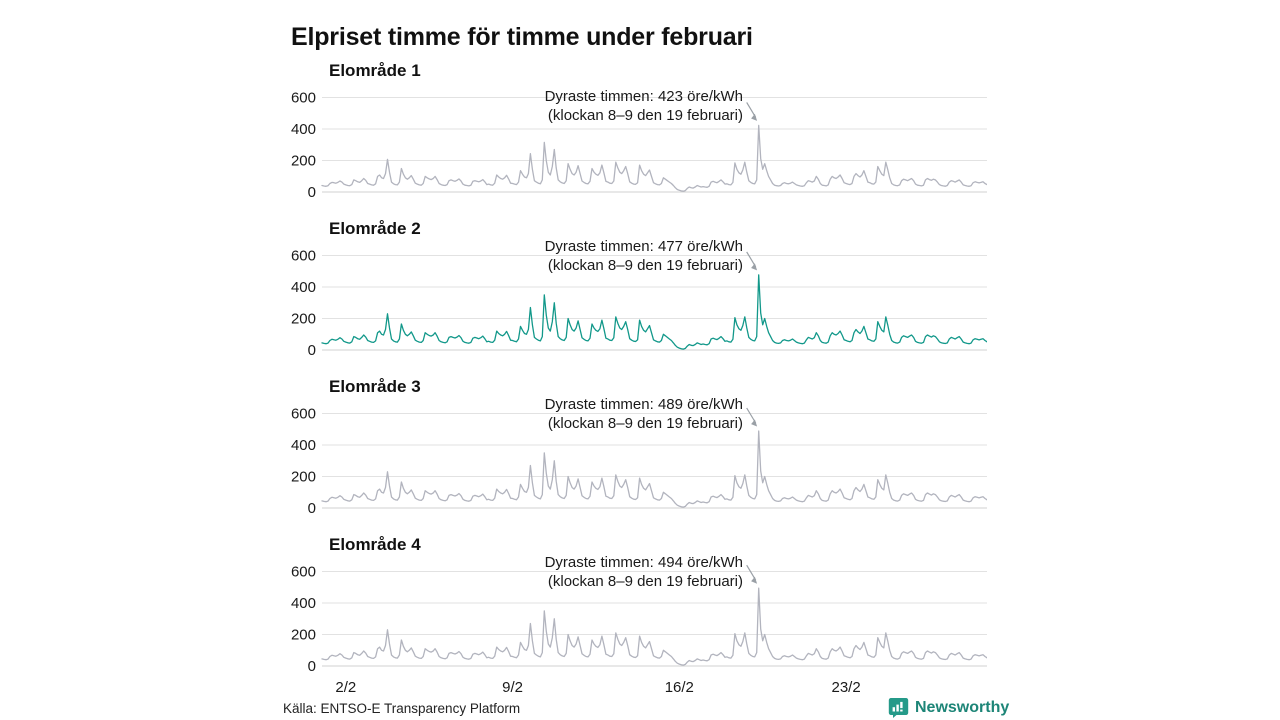  What do you see at coordinates (643, 246) in the screenshot?
I see `annotation-line-1: Dyraste timmen: 477 öre/kWh` at bounding box center [643, 246].